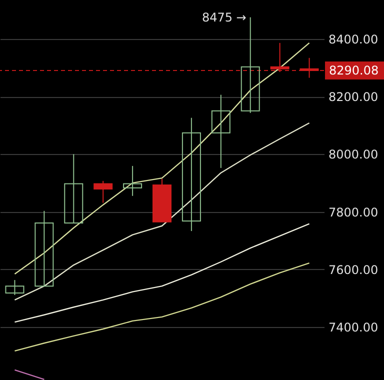  Describe the element at coordinates (224, 17) in the screenshot. I see `annotation: 8475 →` at that location.